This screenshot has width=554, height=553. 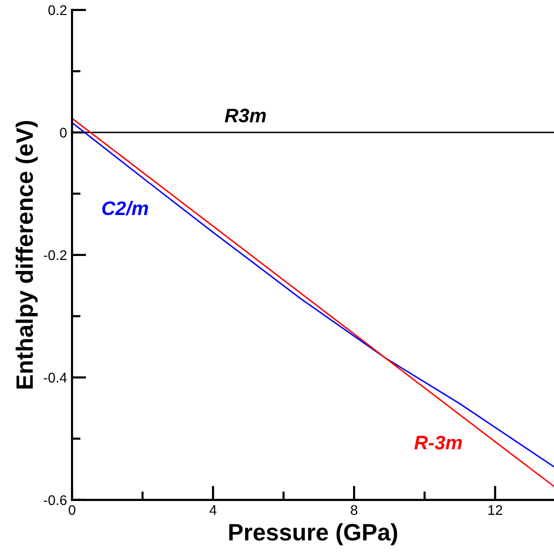 What do you see at coordinates (55, 500) in the screenshot?
I see `y-tick-label: -0.6` at bounding box center [55, 500].